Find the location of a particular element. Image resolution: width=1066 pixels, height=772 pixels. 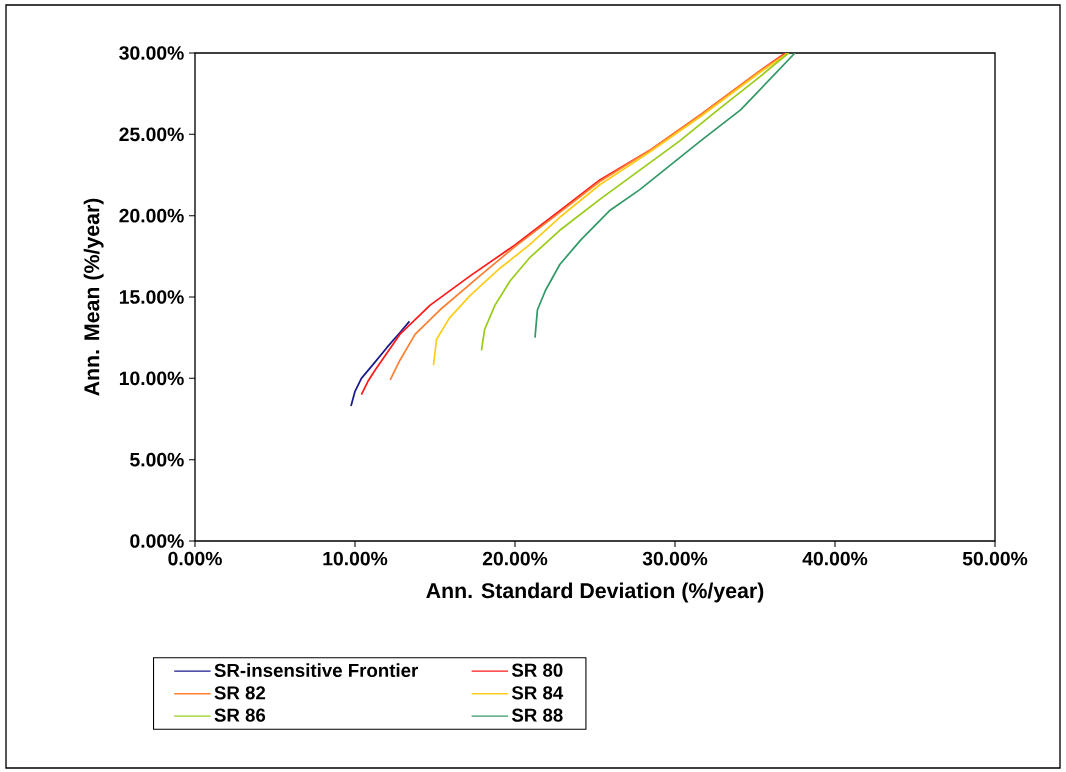

x-tick-label: 0.00% is located at coordinates (195, 558).